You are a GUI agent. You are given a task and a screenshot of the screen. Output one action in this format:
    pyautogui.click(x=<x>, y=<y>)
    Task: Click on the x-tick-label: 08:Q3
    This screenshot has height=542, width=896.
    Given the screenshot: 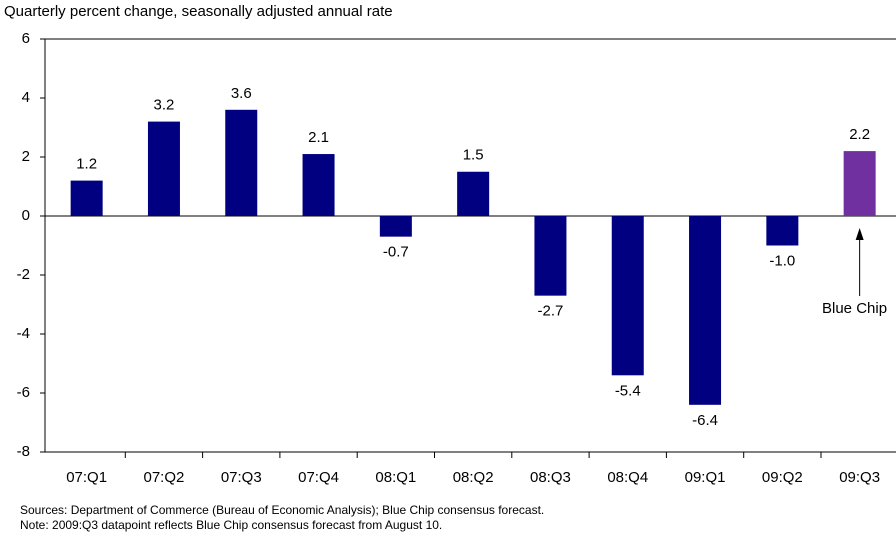 What is the action you would take?
    pyautogui.click(x=550, y=477)
    